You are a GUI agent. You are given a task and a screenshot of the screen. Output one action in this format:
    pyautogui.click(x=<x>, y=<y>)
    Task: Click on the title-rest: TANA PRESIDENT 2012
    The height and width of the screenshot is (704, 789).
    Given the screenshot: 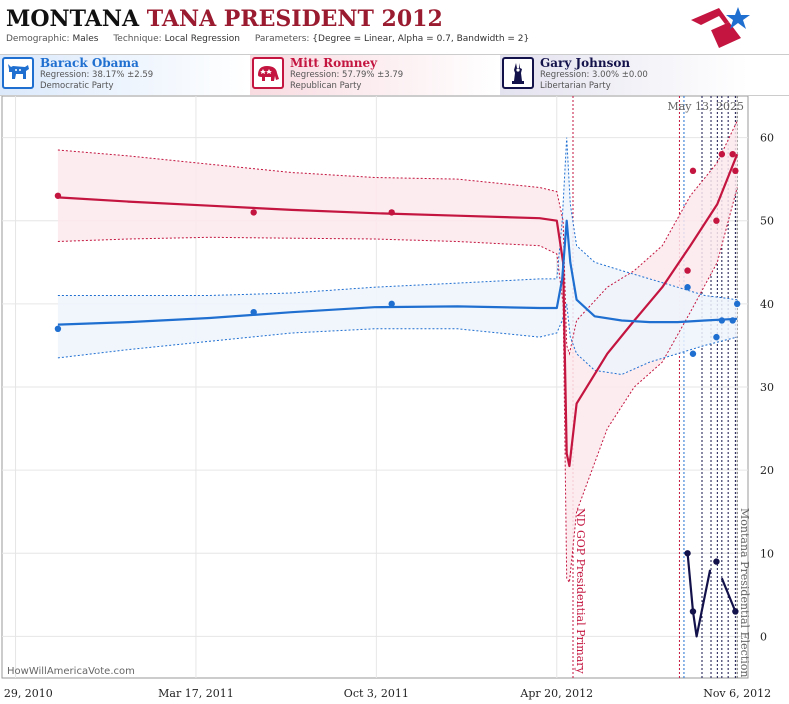 What is the action you would take?
    pyautogui.click(x=294, y=19)
    